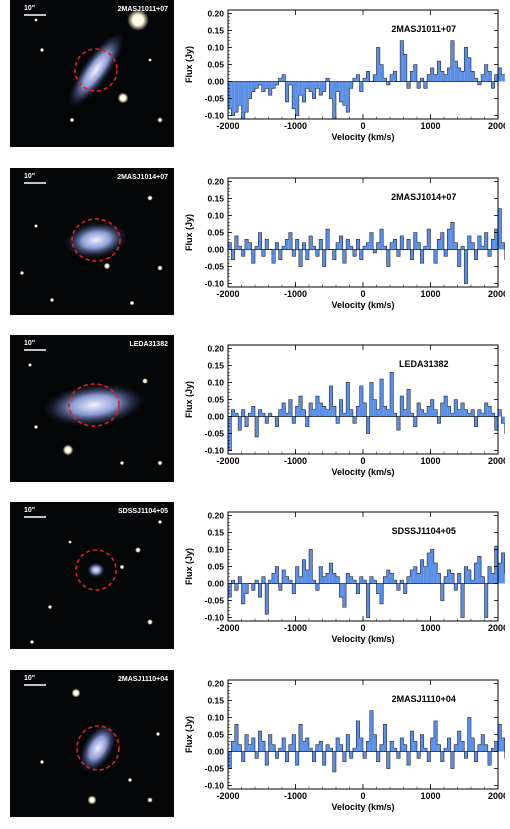 This screenshot has width=510, height=829. What do you see at coordinates (215, 30) in the screenshot?
I see `y-tick-label: 0.15` at bounding box center [215, 30].